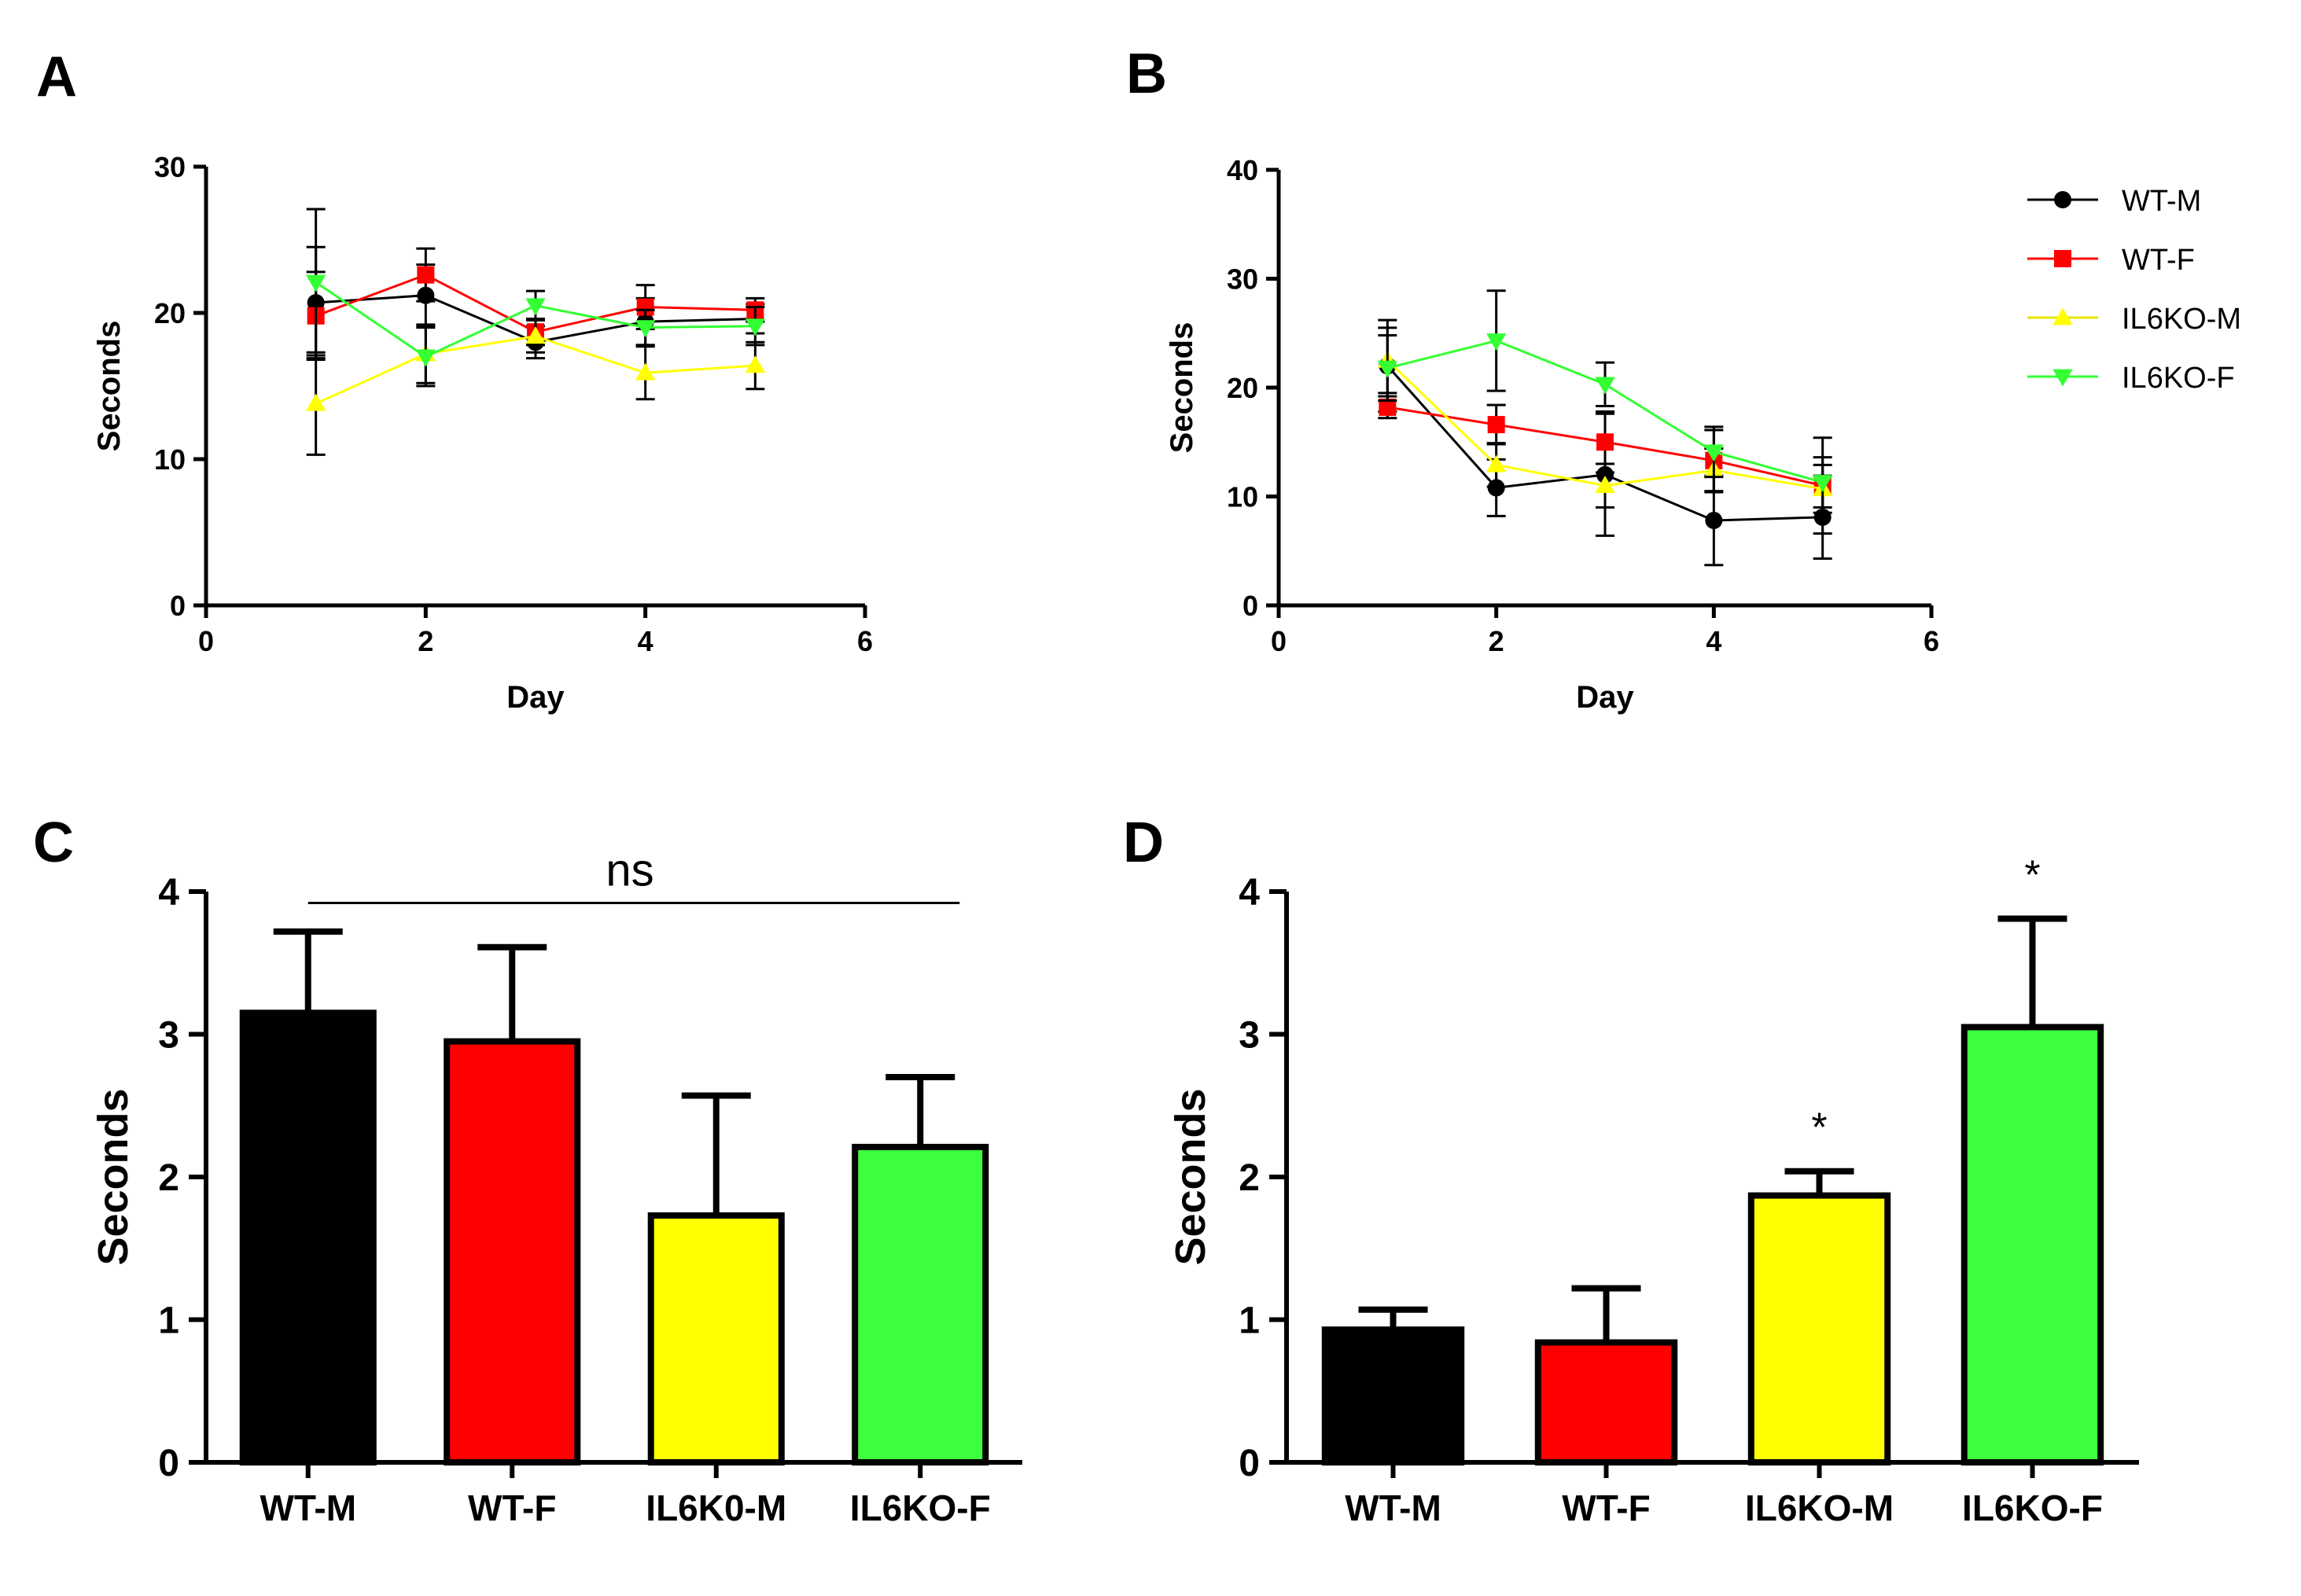  Describe the element at coordinates (53, 842) in the screenshot. I see `panel-label-c: C` at that location.